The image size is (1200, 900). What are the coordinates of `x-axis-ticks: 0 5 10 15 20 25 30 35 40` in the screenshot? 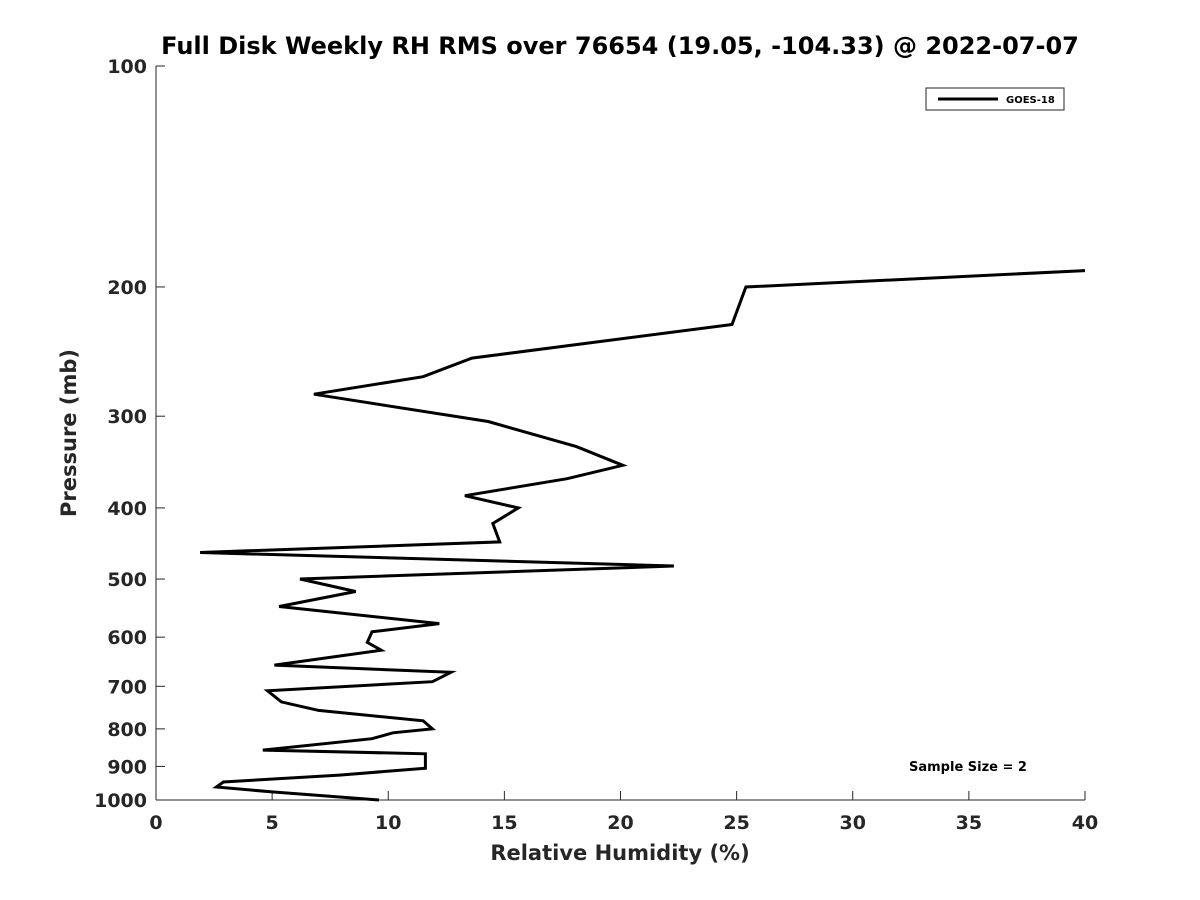 It's located at (623, 812).